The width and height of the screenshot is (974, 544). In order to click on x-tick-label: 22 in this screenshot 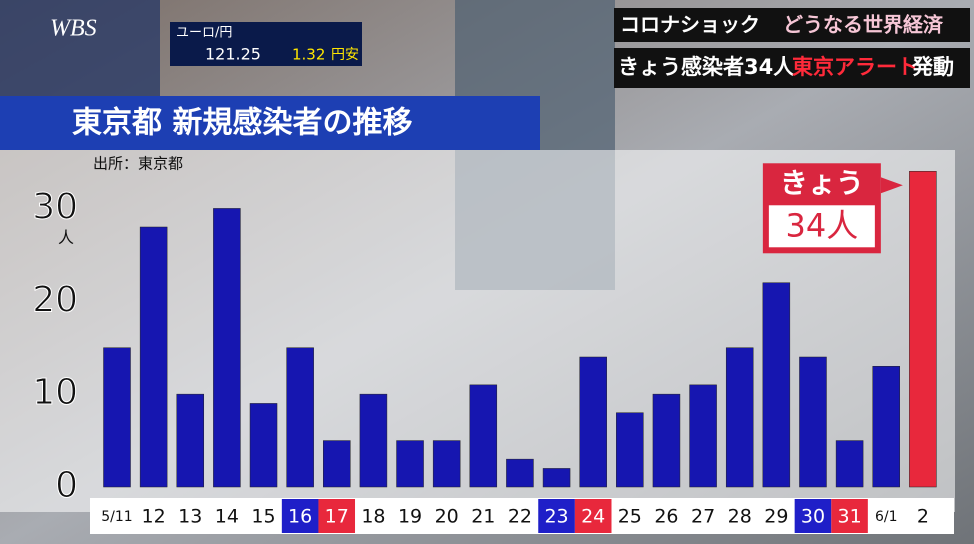, I will do `click(520, 517)`.